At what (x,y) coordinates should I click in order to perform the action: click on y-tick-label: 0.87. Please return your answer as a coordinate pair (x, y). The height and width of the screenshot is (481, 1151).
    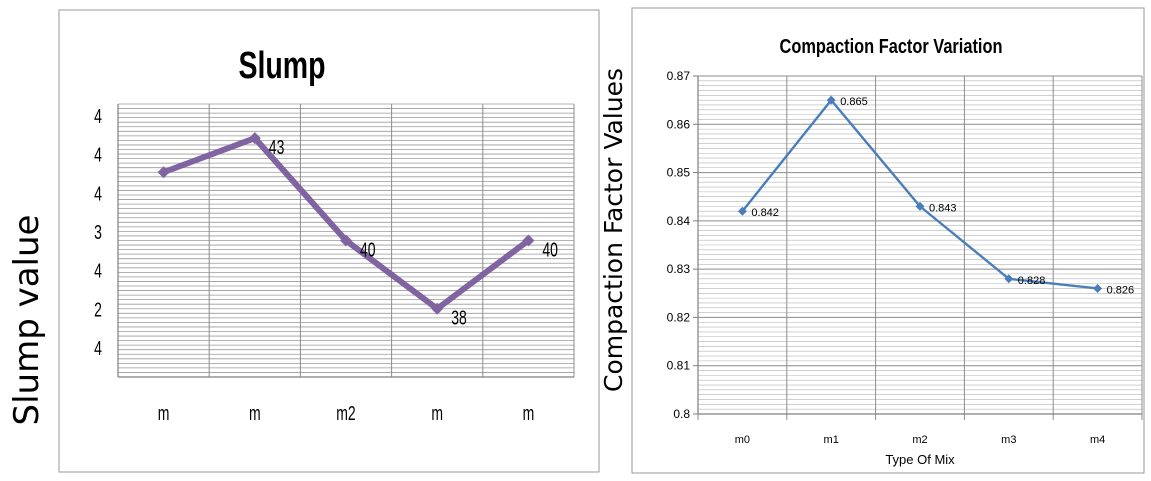
    Looking at the image, I should click on (679, 76).